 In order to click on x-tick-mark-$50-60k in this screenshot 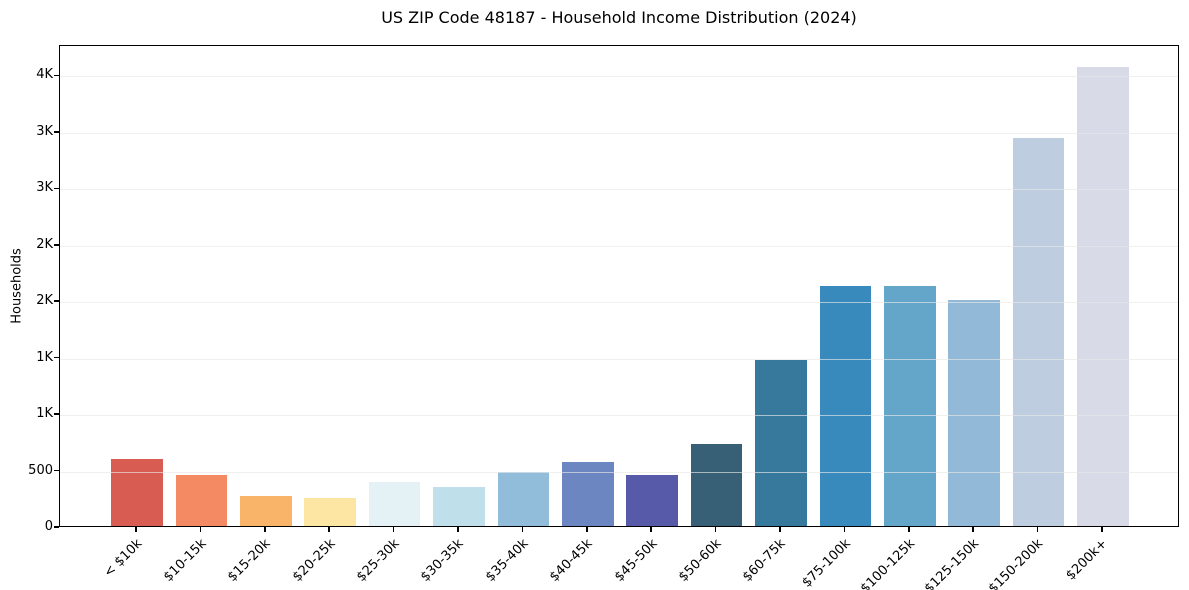, I will do `click(715, 529)`.